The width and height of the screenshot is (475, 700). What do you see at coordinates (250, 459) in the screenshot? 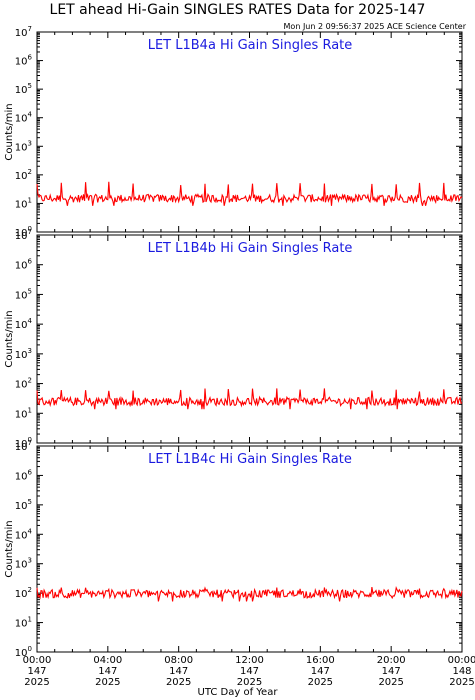
I see `panel-title: LET L1B4c Hi Gain Singles Rate` at bounding box center [250, 459].